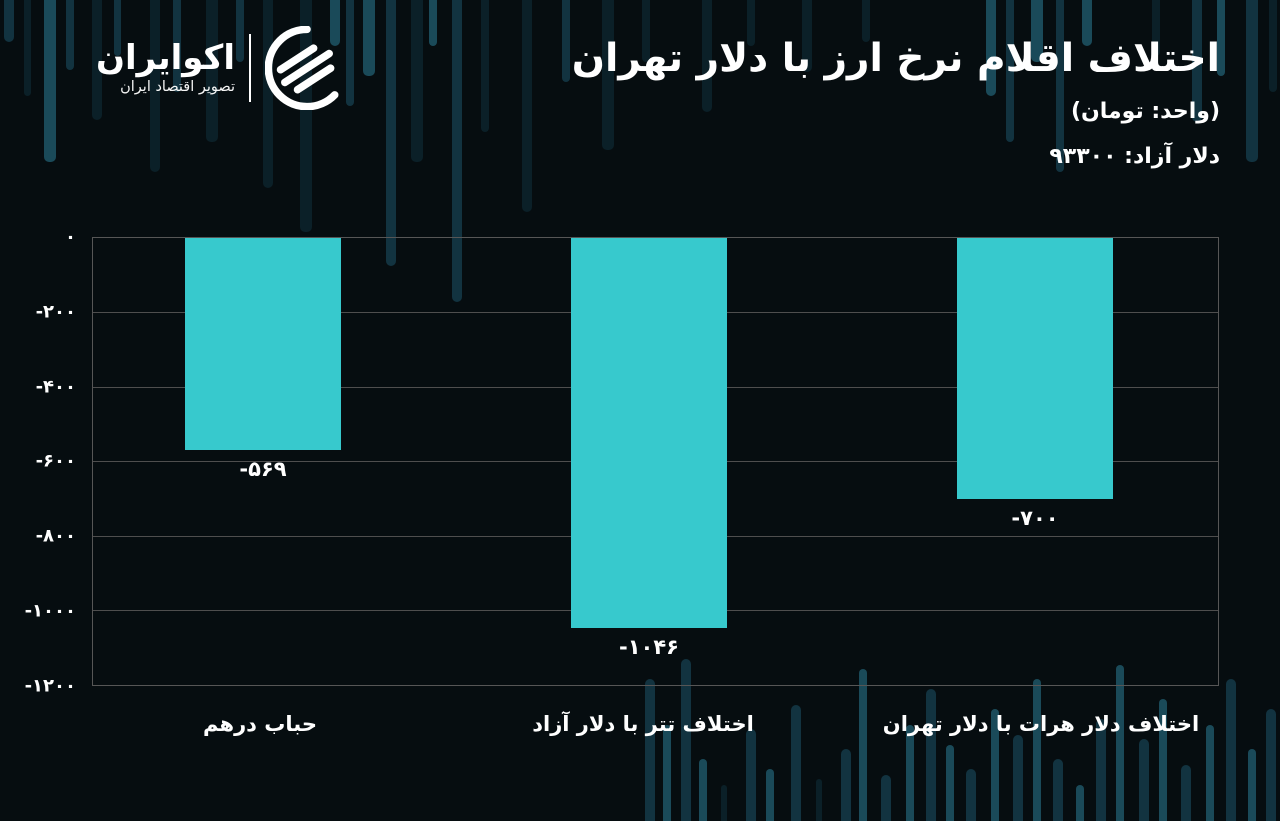 The width and height of the screenshot is (1280, 821). I want to click on y-tick: -۱۰۰۰, so click(50, 611).